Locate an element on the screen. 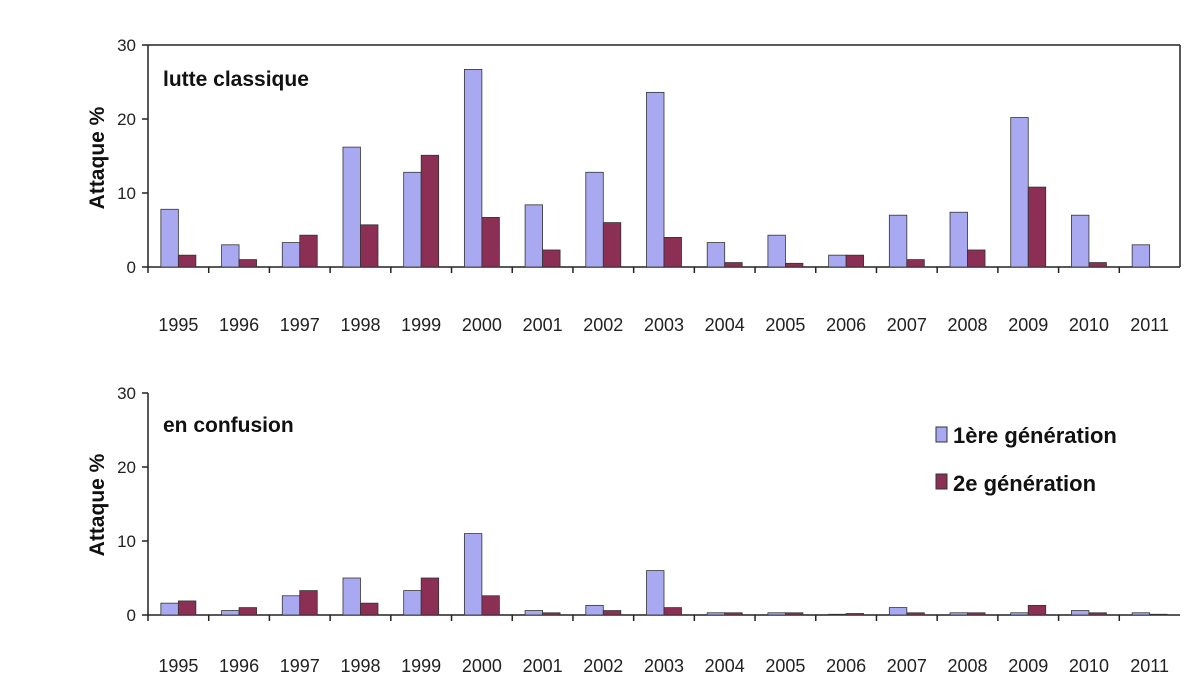 This screenshot has height=675, width=1200. bar-1ere-generation-2004 is located at coordinates (716, 614).